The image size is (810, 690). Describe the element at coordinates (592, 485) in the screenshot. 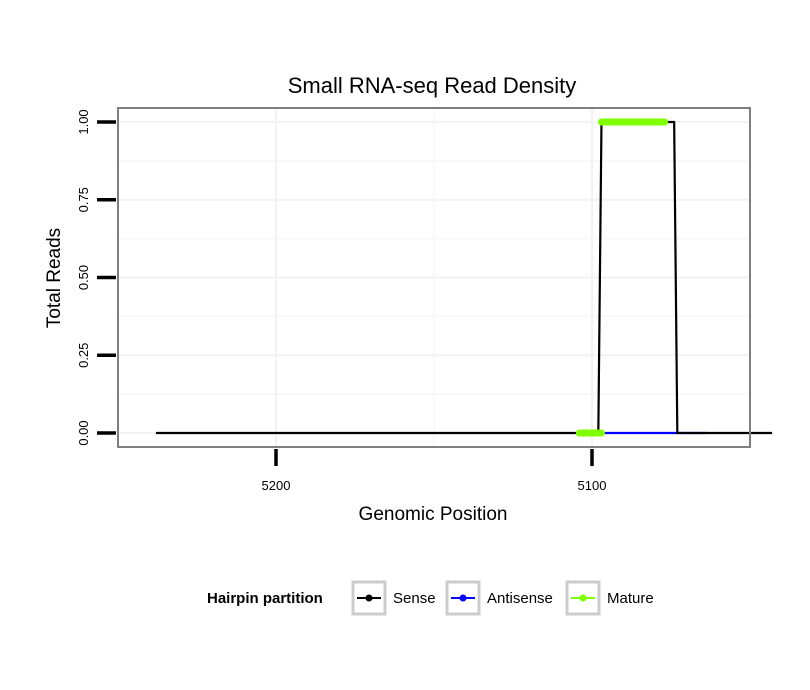

I see `x-tick-label: 5100` at that location.